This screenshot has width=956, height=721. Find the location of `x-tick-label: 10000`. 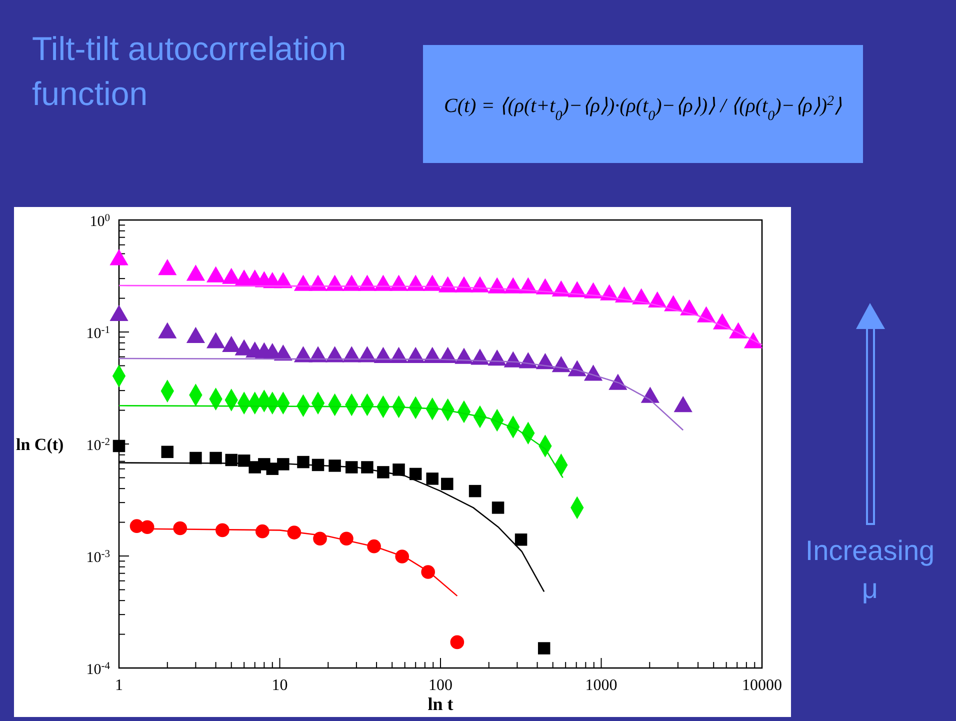

x-tick-label: 10000 is located at coordinates (762, 685).